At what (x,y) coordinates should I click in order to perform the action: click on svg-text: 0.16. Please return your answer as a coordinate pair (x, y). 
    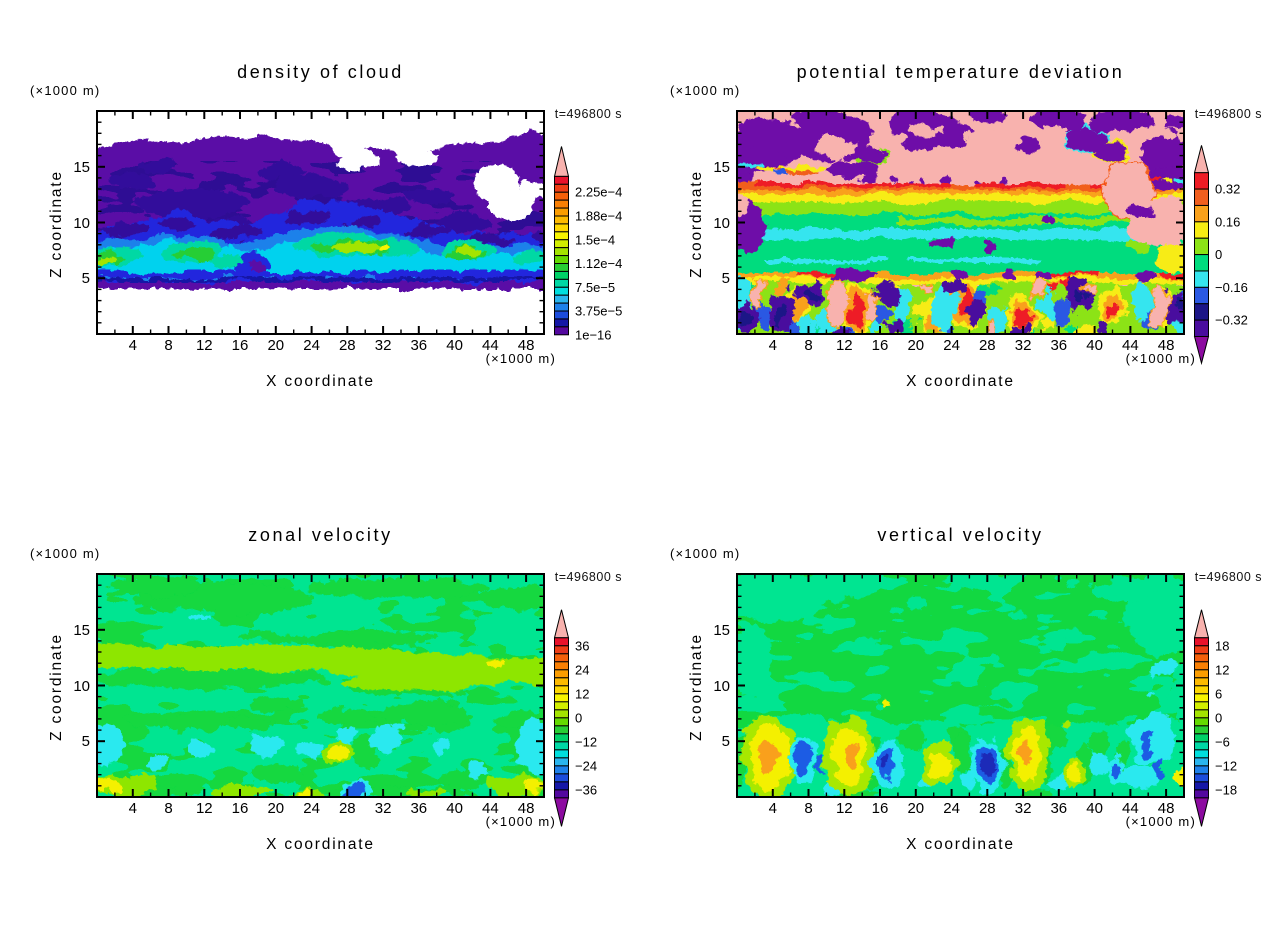
    Looking at the image, I should click on (1227, 221).